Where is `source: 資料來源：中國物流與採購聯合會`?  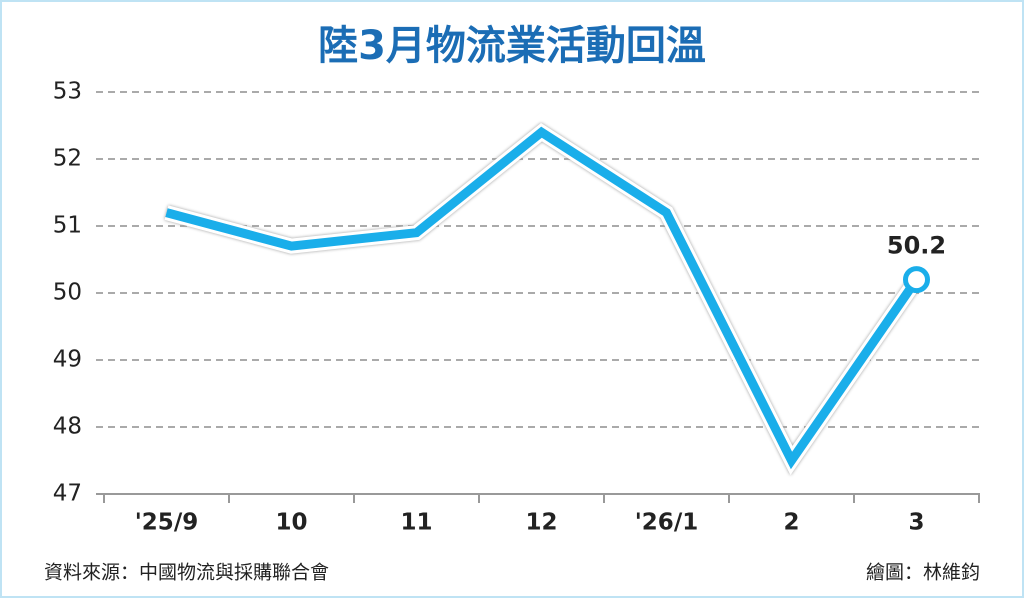 source: 資料來源：中國物流與採購聯合會 is located at coordinates (186, 573).